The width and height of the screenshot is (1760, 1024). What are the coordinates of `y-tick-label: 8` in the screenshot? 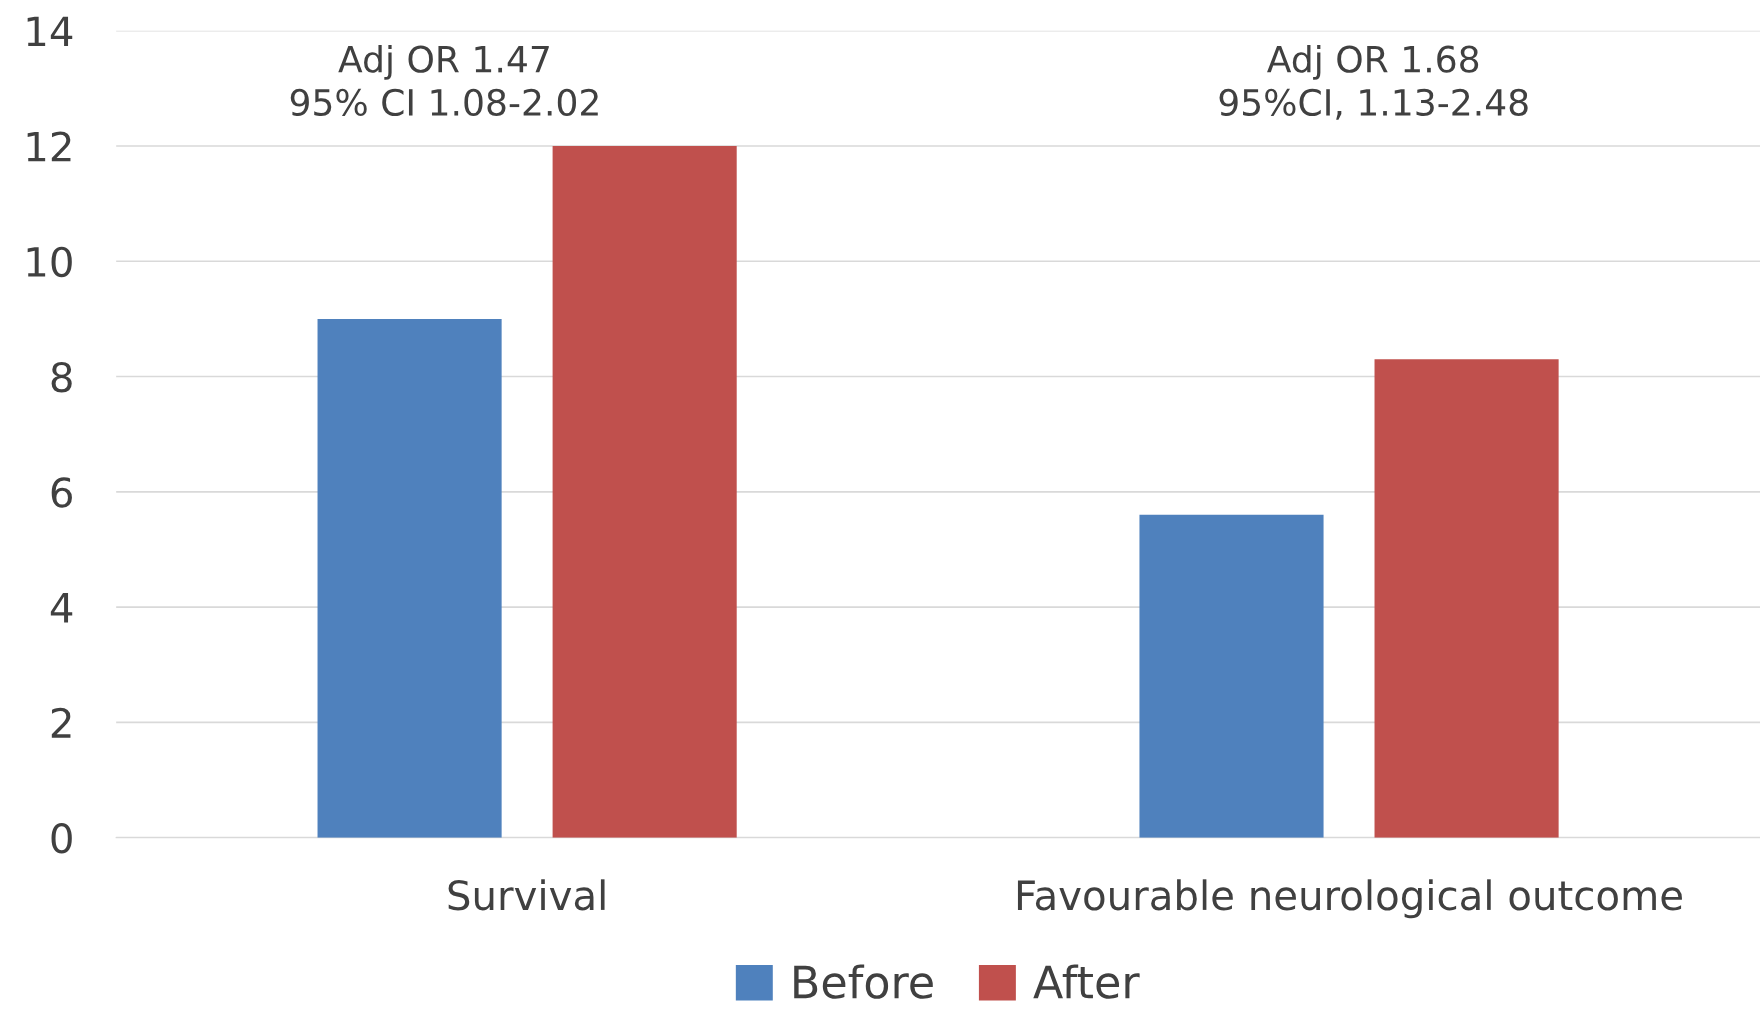 It's located at (61, 377).